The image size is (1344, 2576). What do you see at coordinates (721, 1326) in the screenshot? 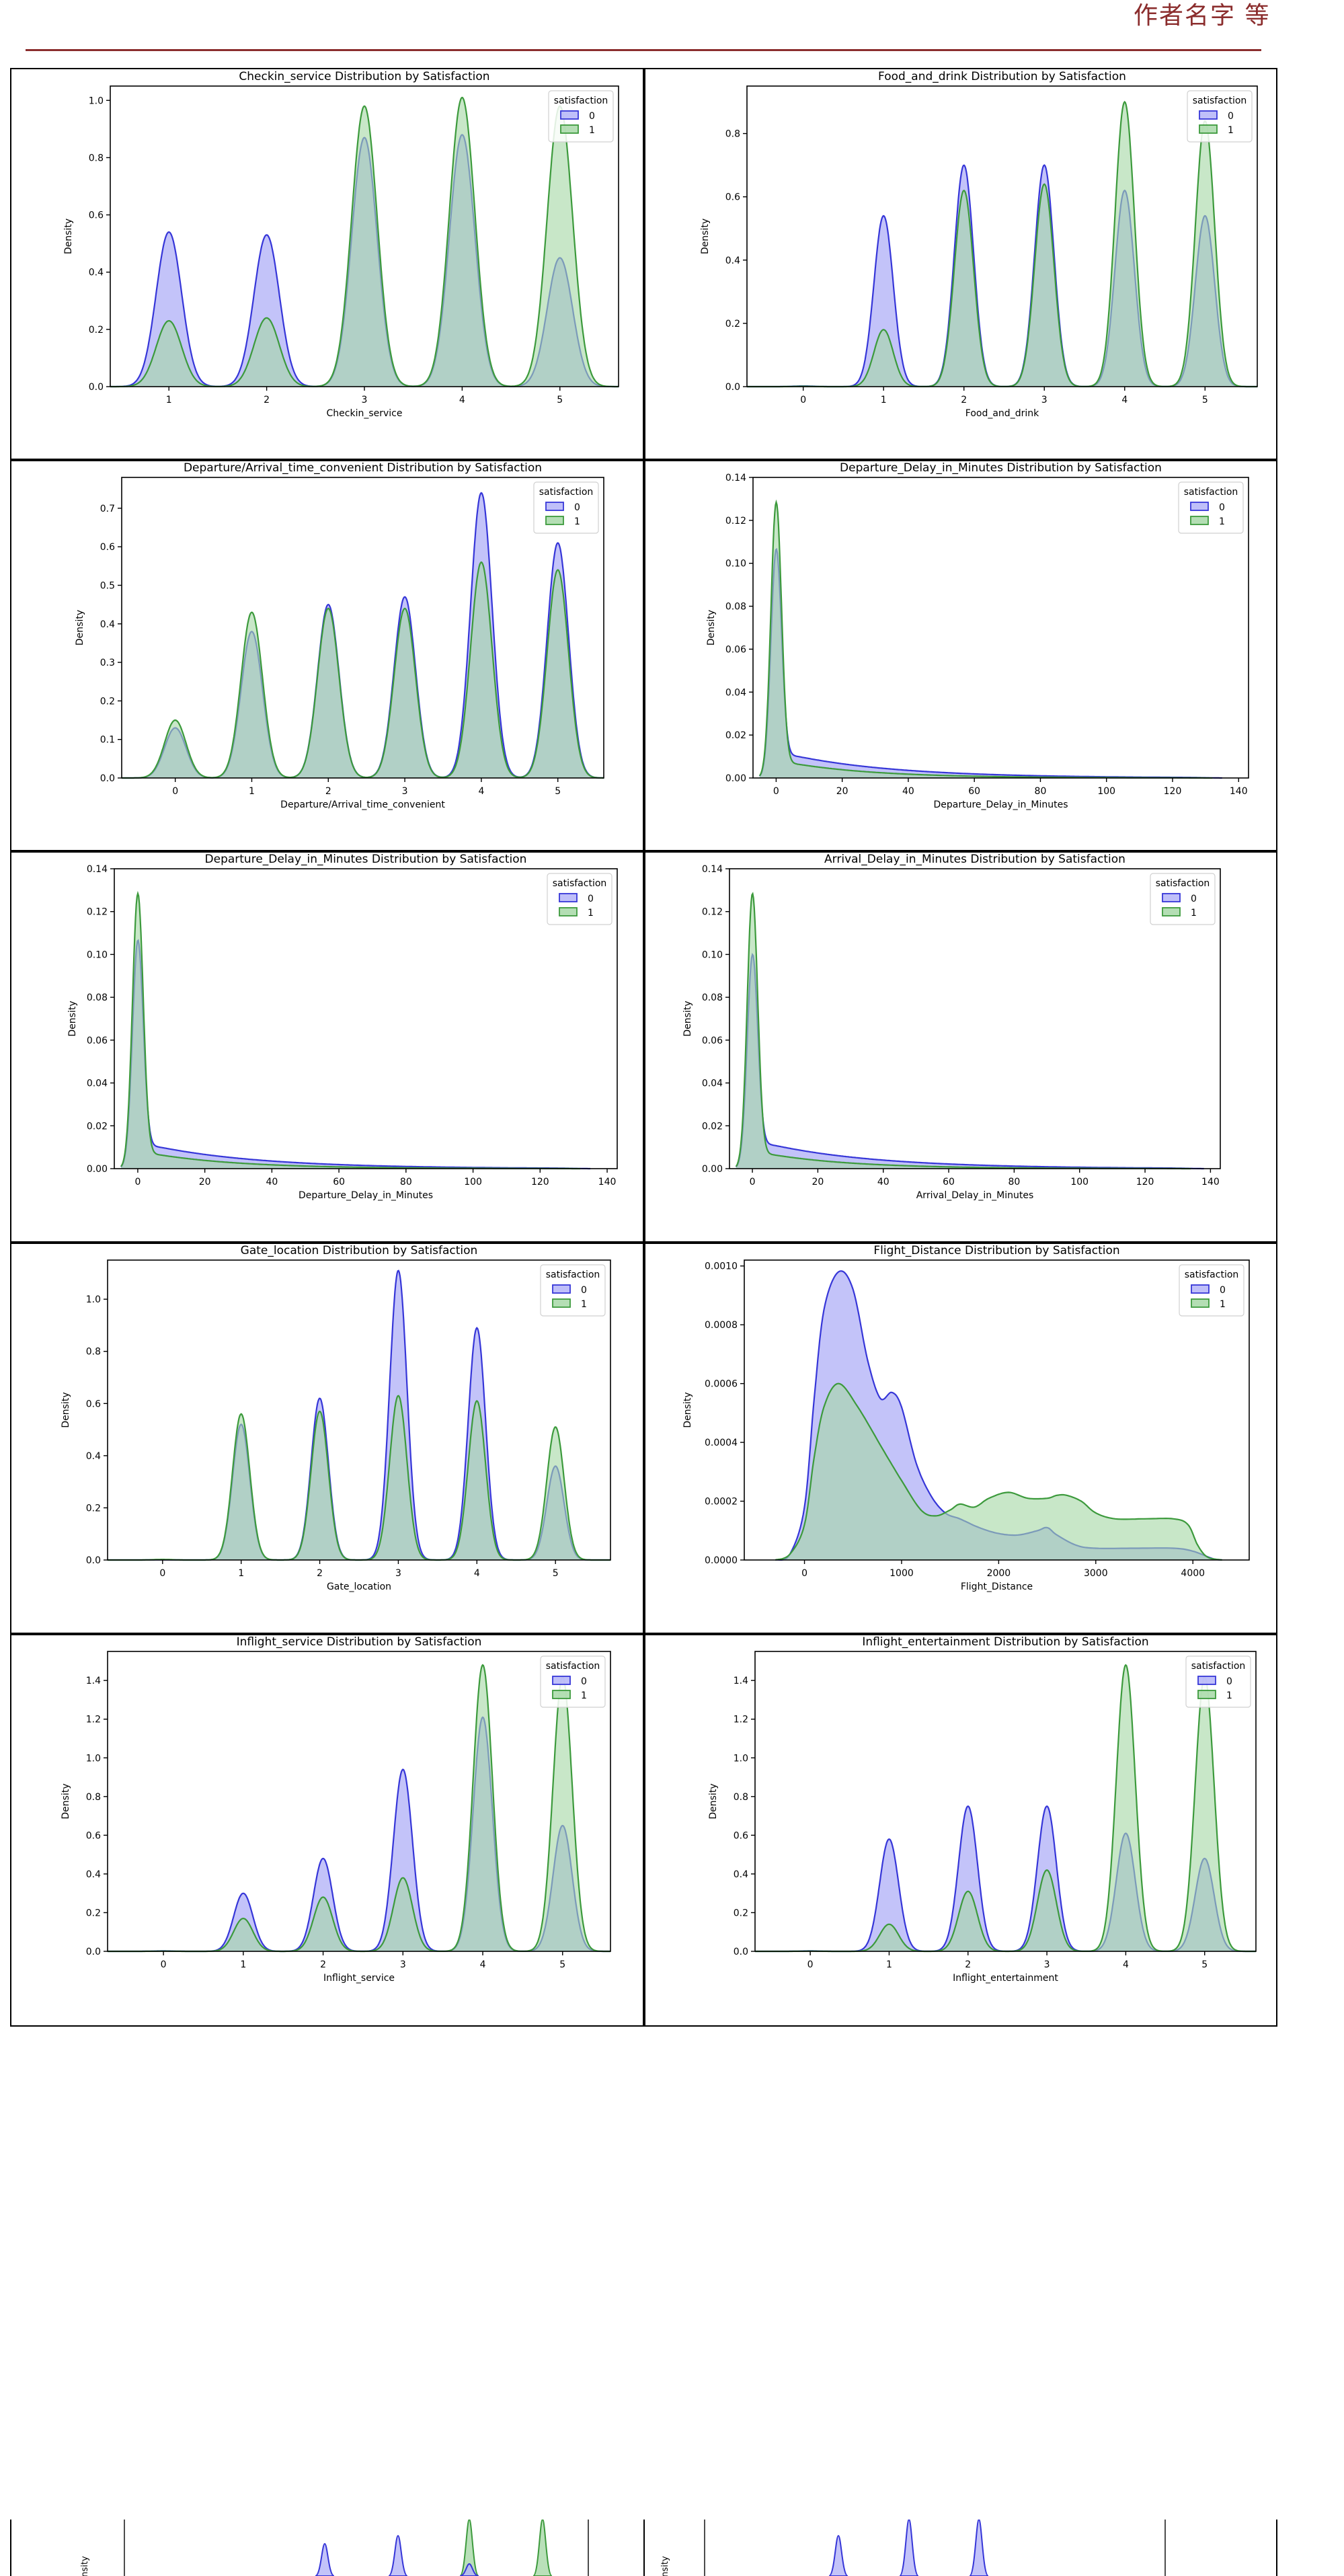
I see `y-tick-label: 0.0008` at bounding box center [721, 1326].